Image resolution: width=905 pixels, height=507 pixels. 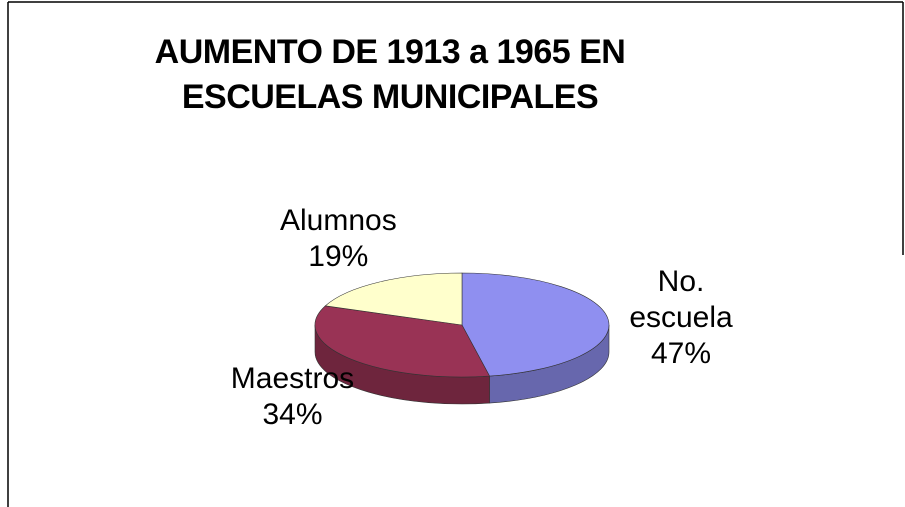 What do you see at coordinates (681, 353) in the screenshot?
I see `value-label: 47%` at bounding box center [681, 353].